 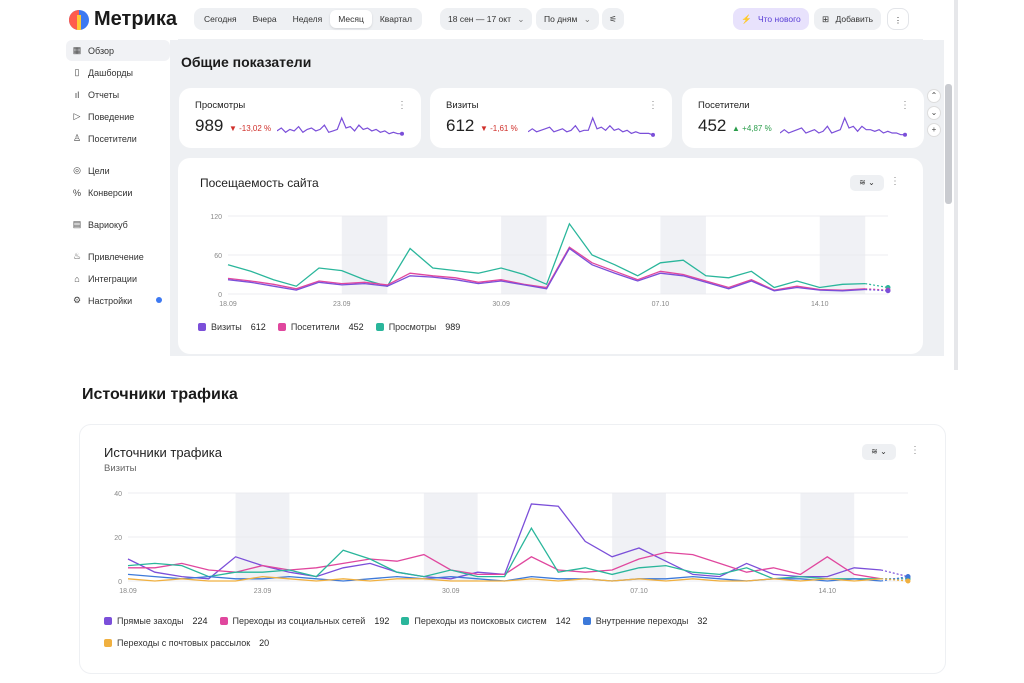 I want to click on period-tab-2: Неделя, so click(x=307, y=19).